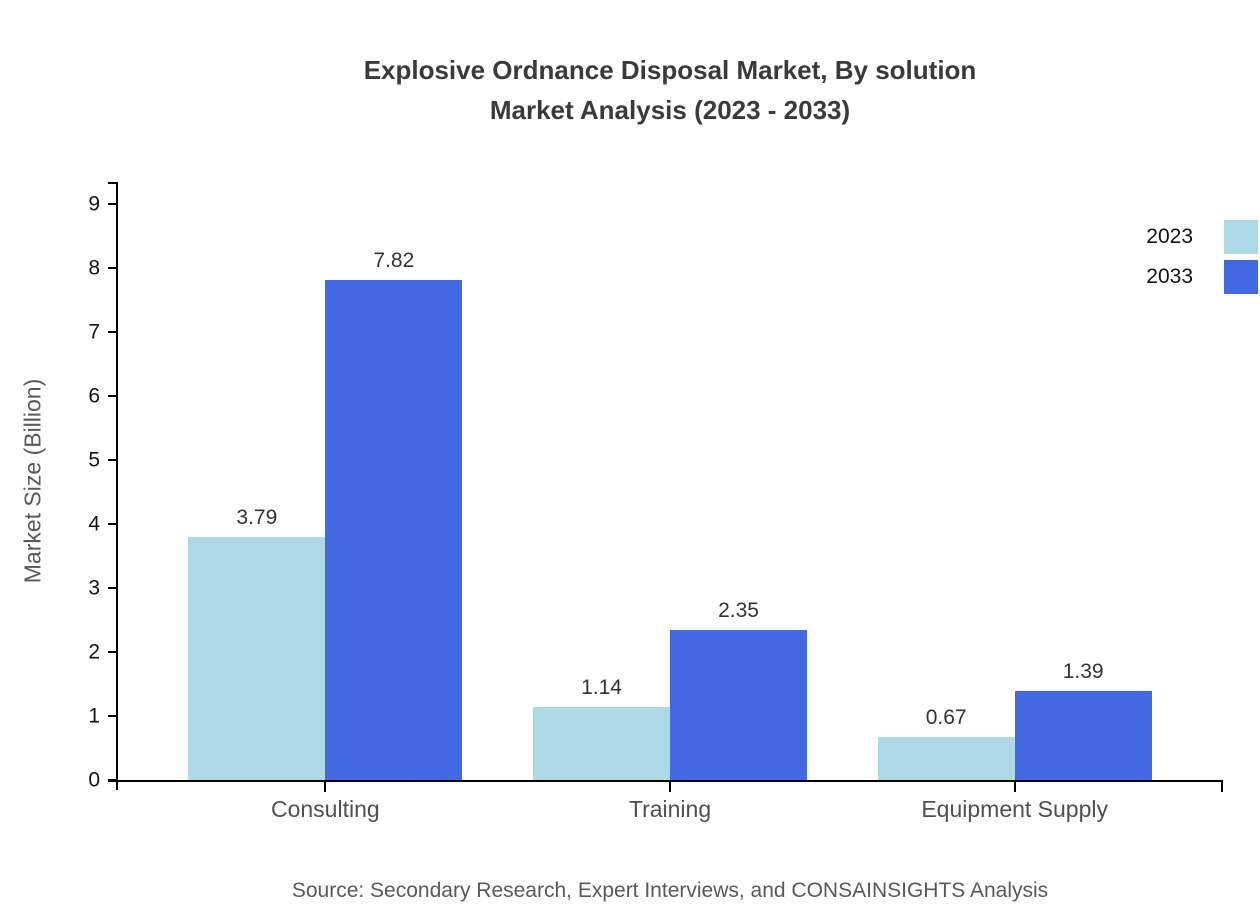 The image size is (1260, 920). What do you see at coordinates (32, 481) in the screenshot?
I see `y-axis-label: Market Size (Billion)` at bounding box center [32, 481].